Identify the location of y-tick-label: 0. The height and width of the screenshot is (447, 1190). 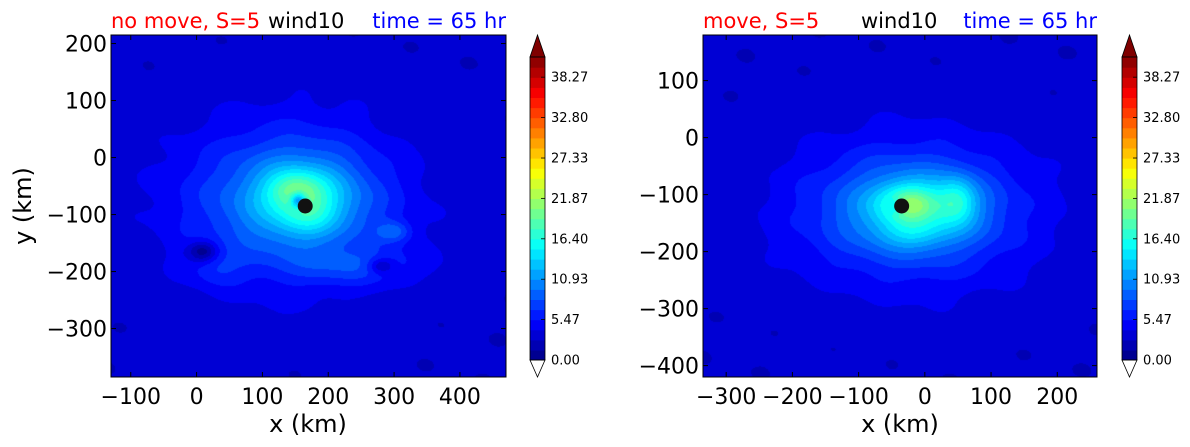
(100, 159).